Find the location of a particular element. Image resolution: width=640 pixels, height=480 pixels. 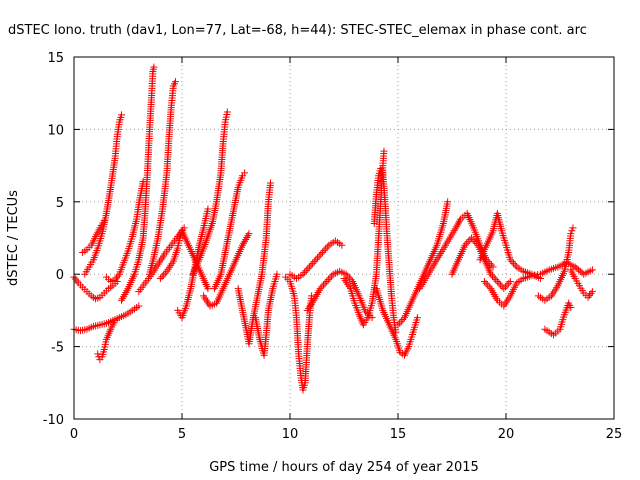

x-tick-label: 5 is located at coordinates (182, 434).